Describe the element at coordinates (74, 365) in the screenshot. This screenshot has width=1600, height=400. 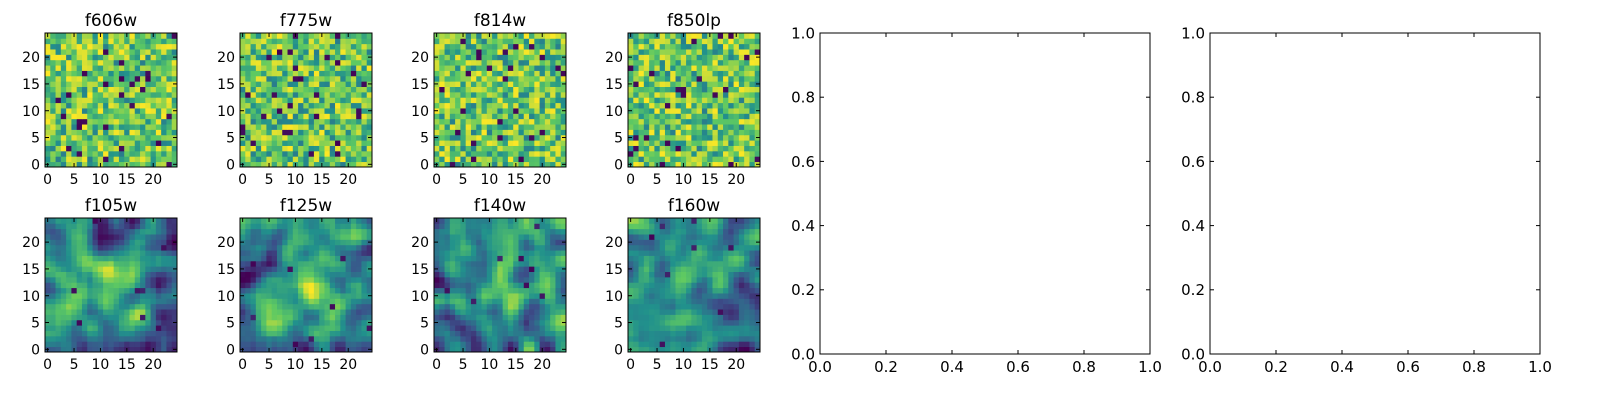
I see `x-tick-label: 5` at that location.